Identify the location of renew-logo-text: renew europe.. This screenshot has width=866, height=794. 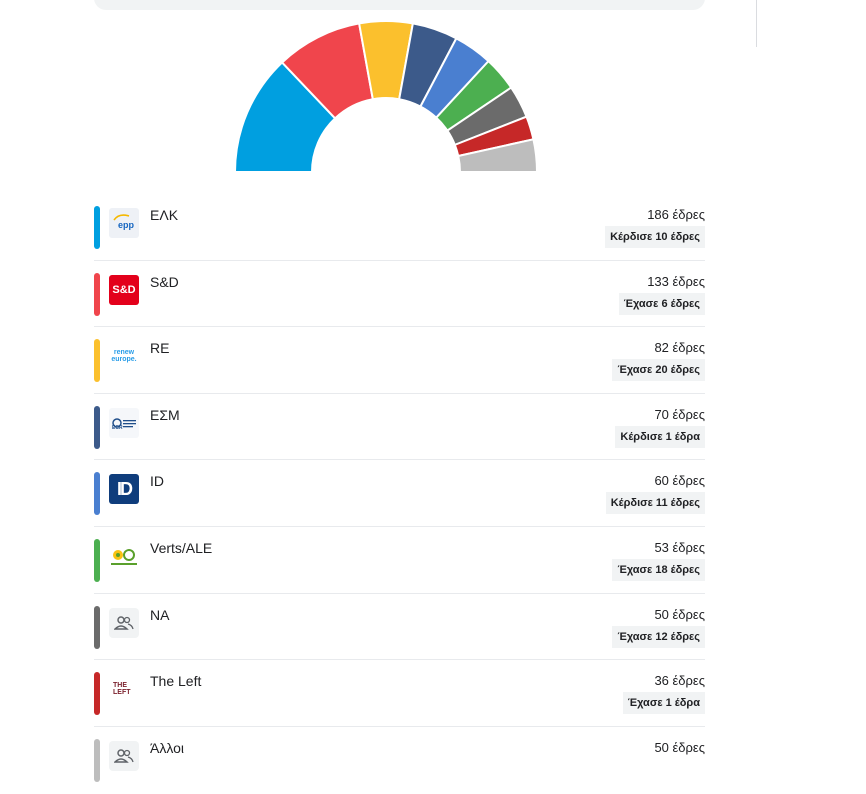
(124, 356).